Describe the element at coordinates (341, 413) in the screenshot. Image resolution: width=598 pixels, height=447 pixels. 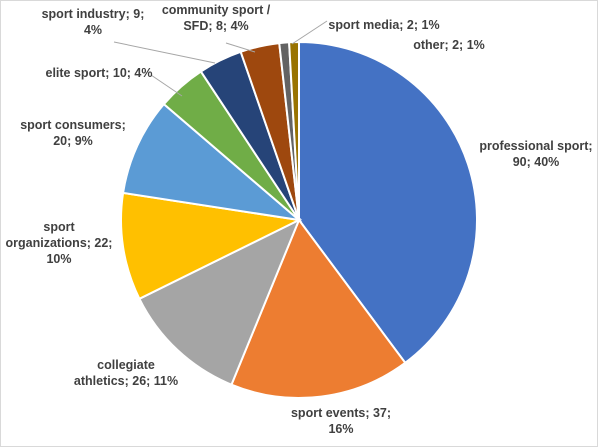
I see `data-label-line: sport events; 37;` at that location.